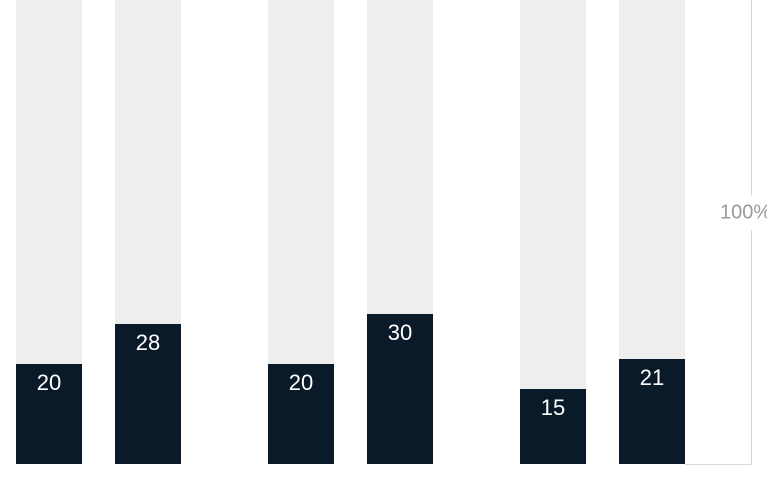  I want to click on axis-label: 100%, so click(743, 212).